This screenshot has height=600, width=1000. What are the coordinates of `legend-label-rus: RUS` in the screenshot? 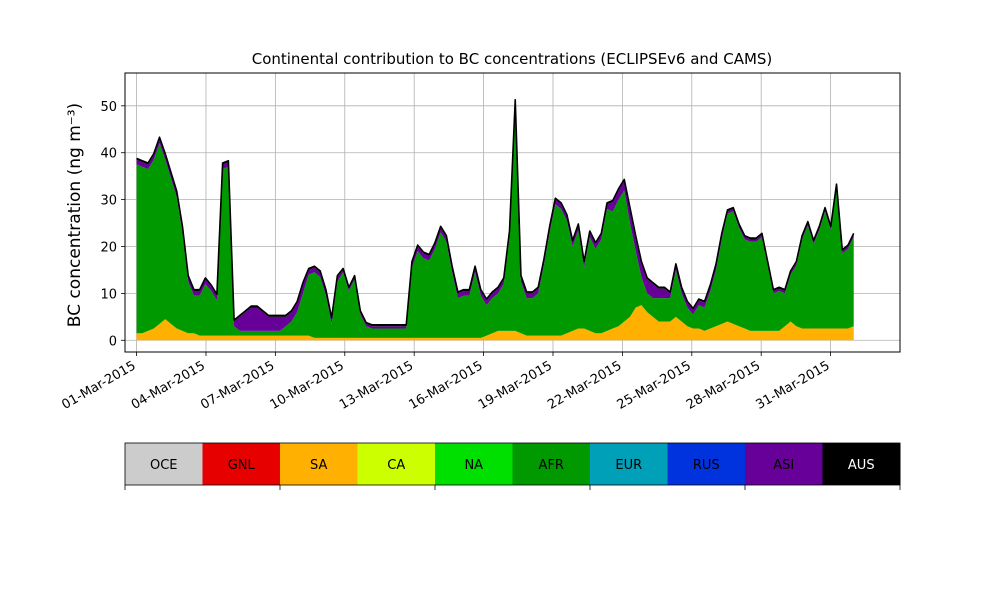 It's located at (706, 465).